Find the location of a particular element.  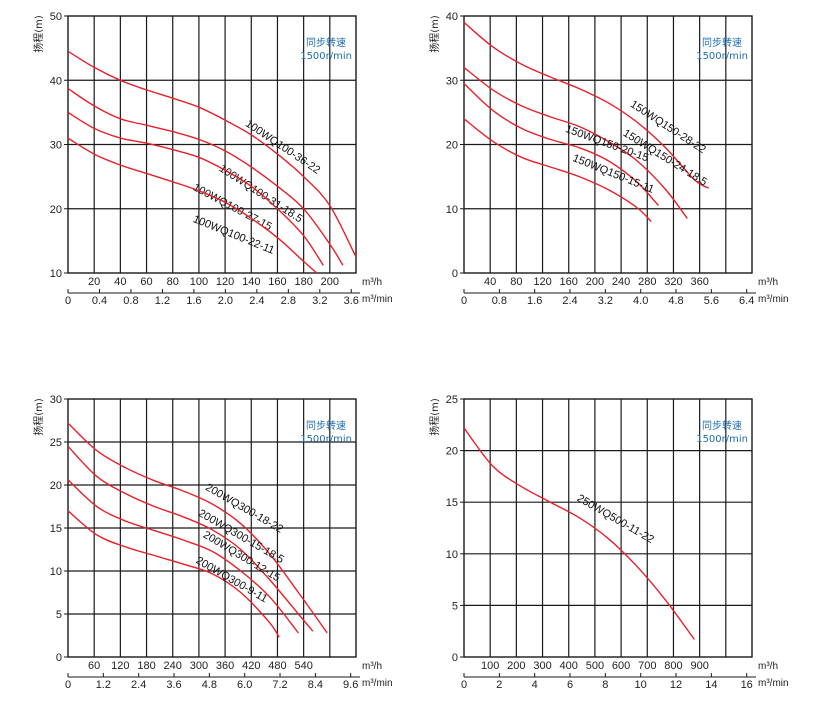

secondary-tick-label: 12 is located at coordinates (676, 685).